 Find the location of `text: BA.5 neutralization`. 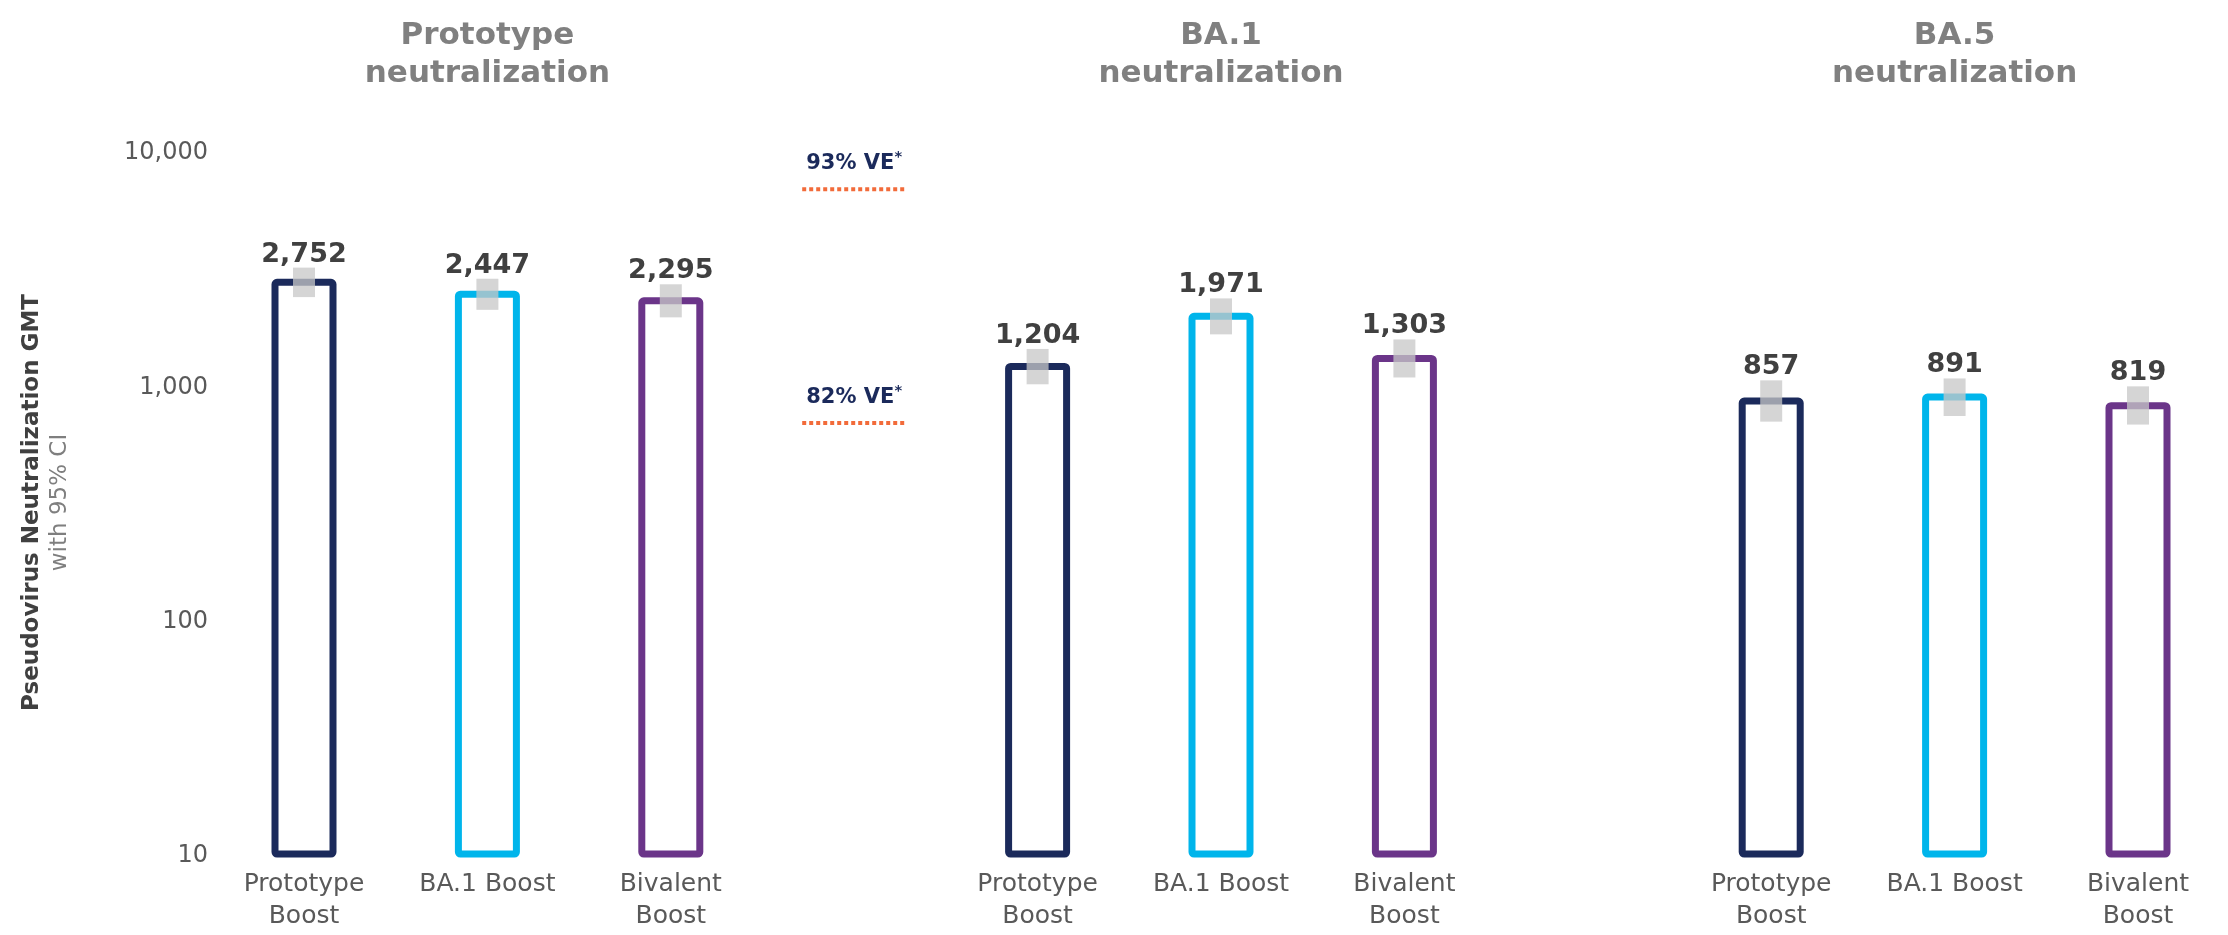

text: BA.5 neutralization is located at coordinates (1954, 52).